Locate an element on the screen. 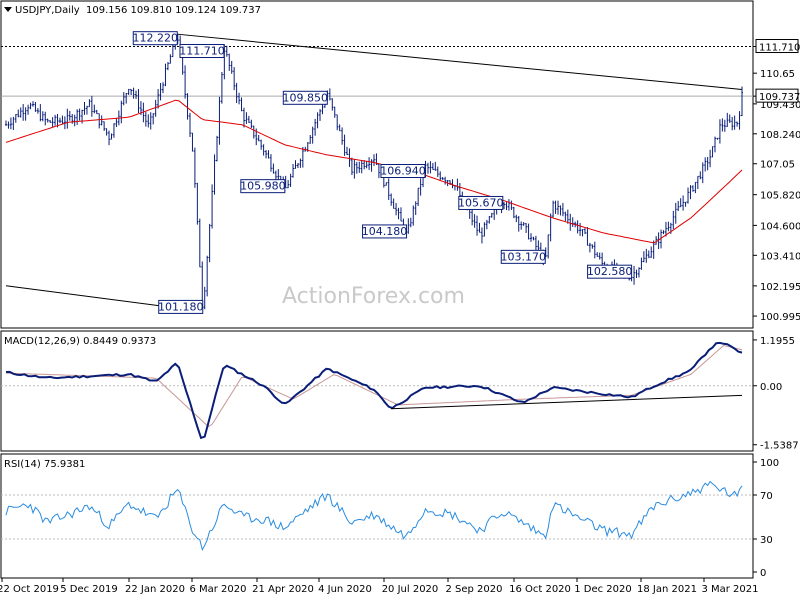 The width and height of the screenshot is (800, 600). annotation-label: 106.940 is located at coordinates (403, 171).